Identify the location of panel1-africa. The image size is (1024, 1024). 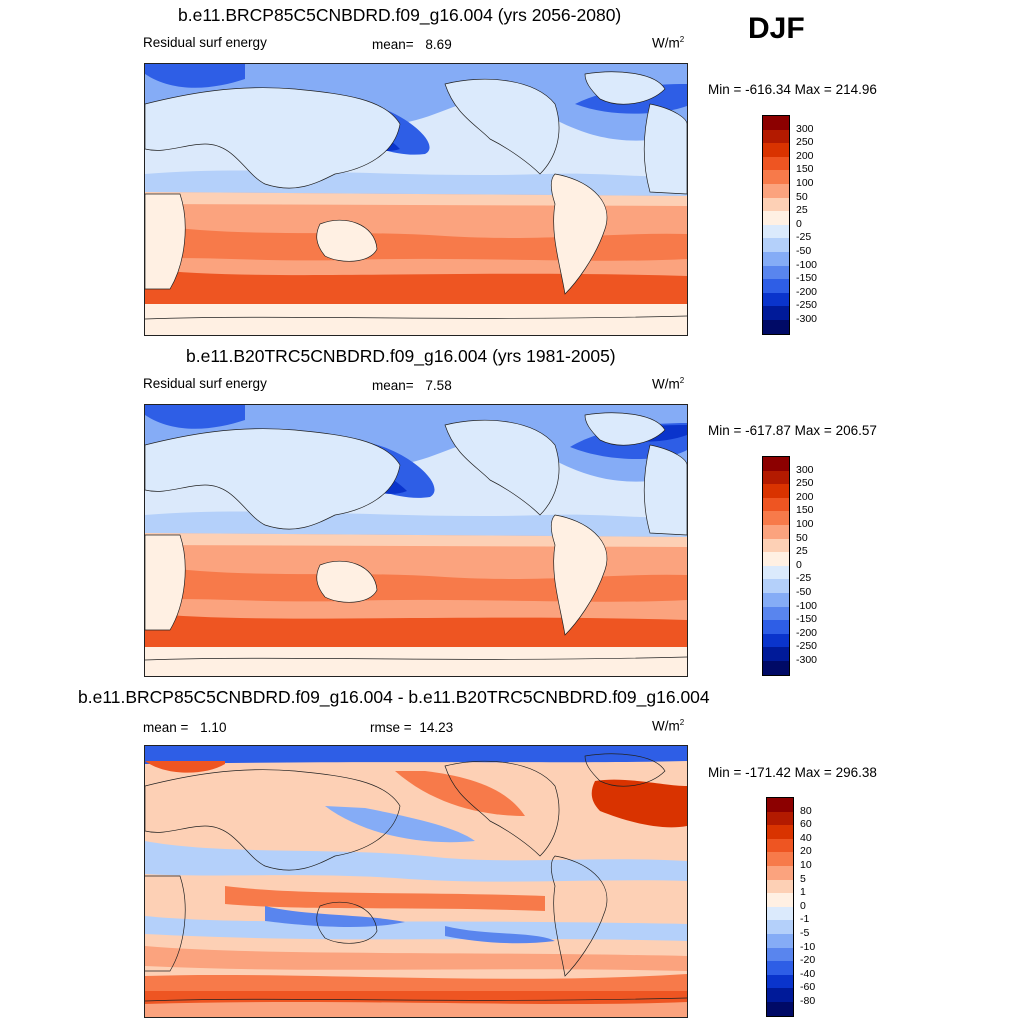
(165, 241).